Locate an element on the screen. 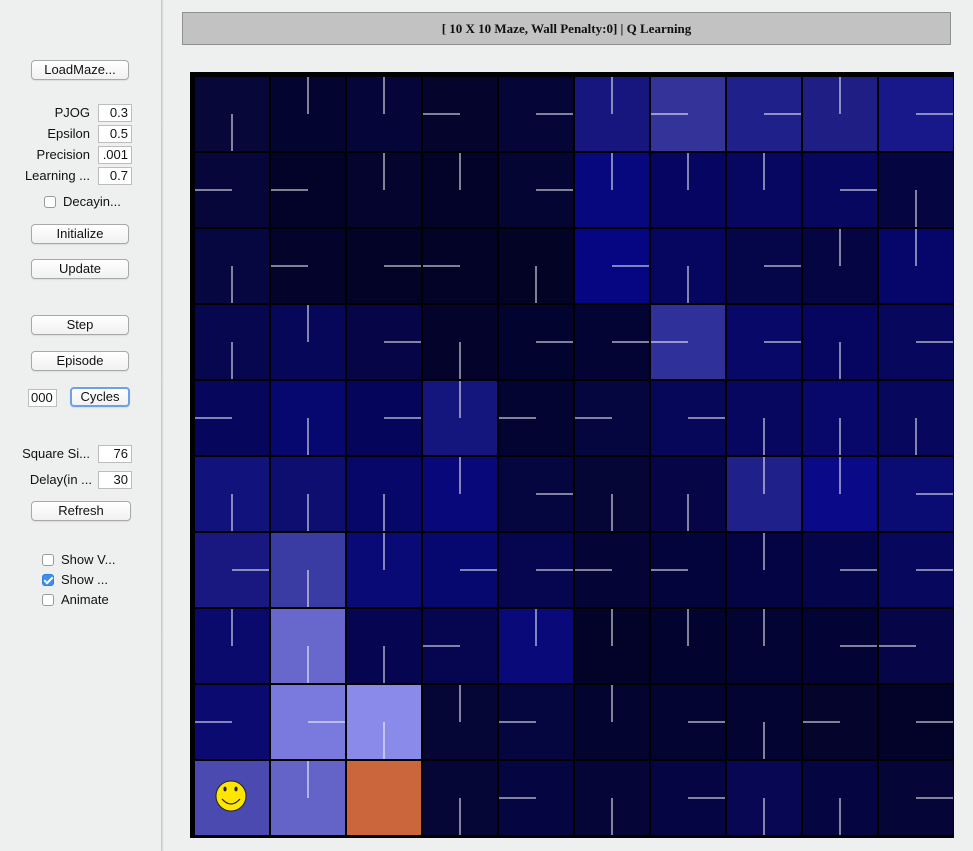  initialize-button: Initialize is located at coordinates (80, 234).